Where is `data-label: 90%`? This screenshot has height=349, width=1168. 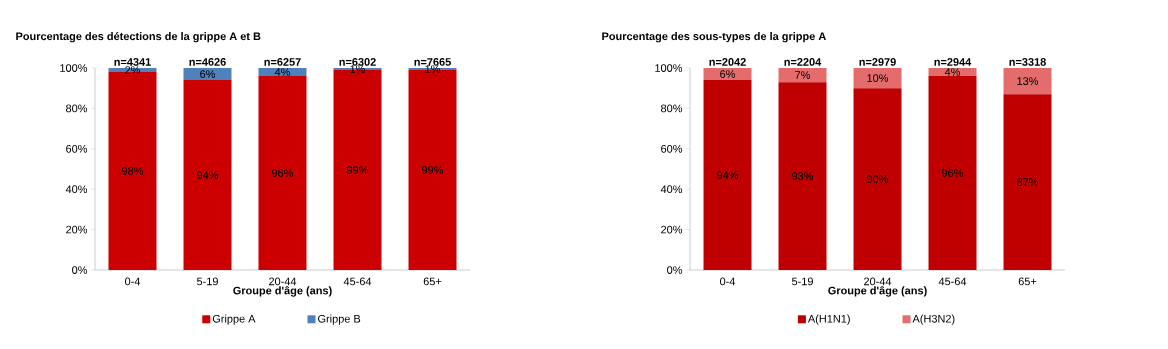 data-label: 90% is located at coordinates (878, 179).